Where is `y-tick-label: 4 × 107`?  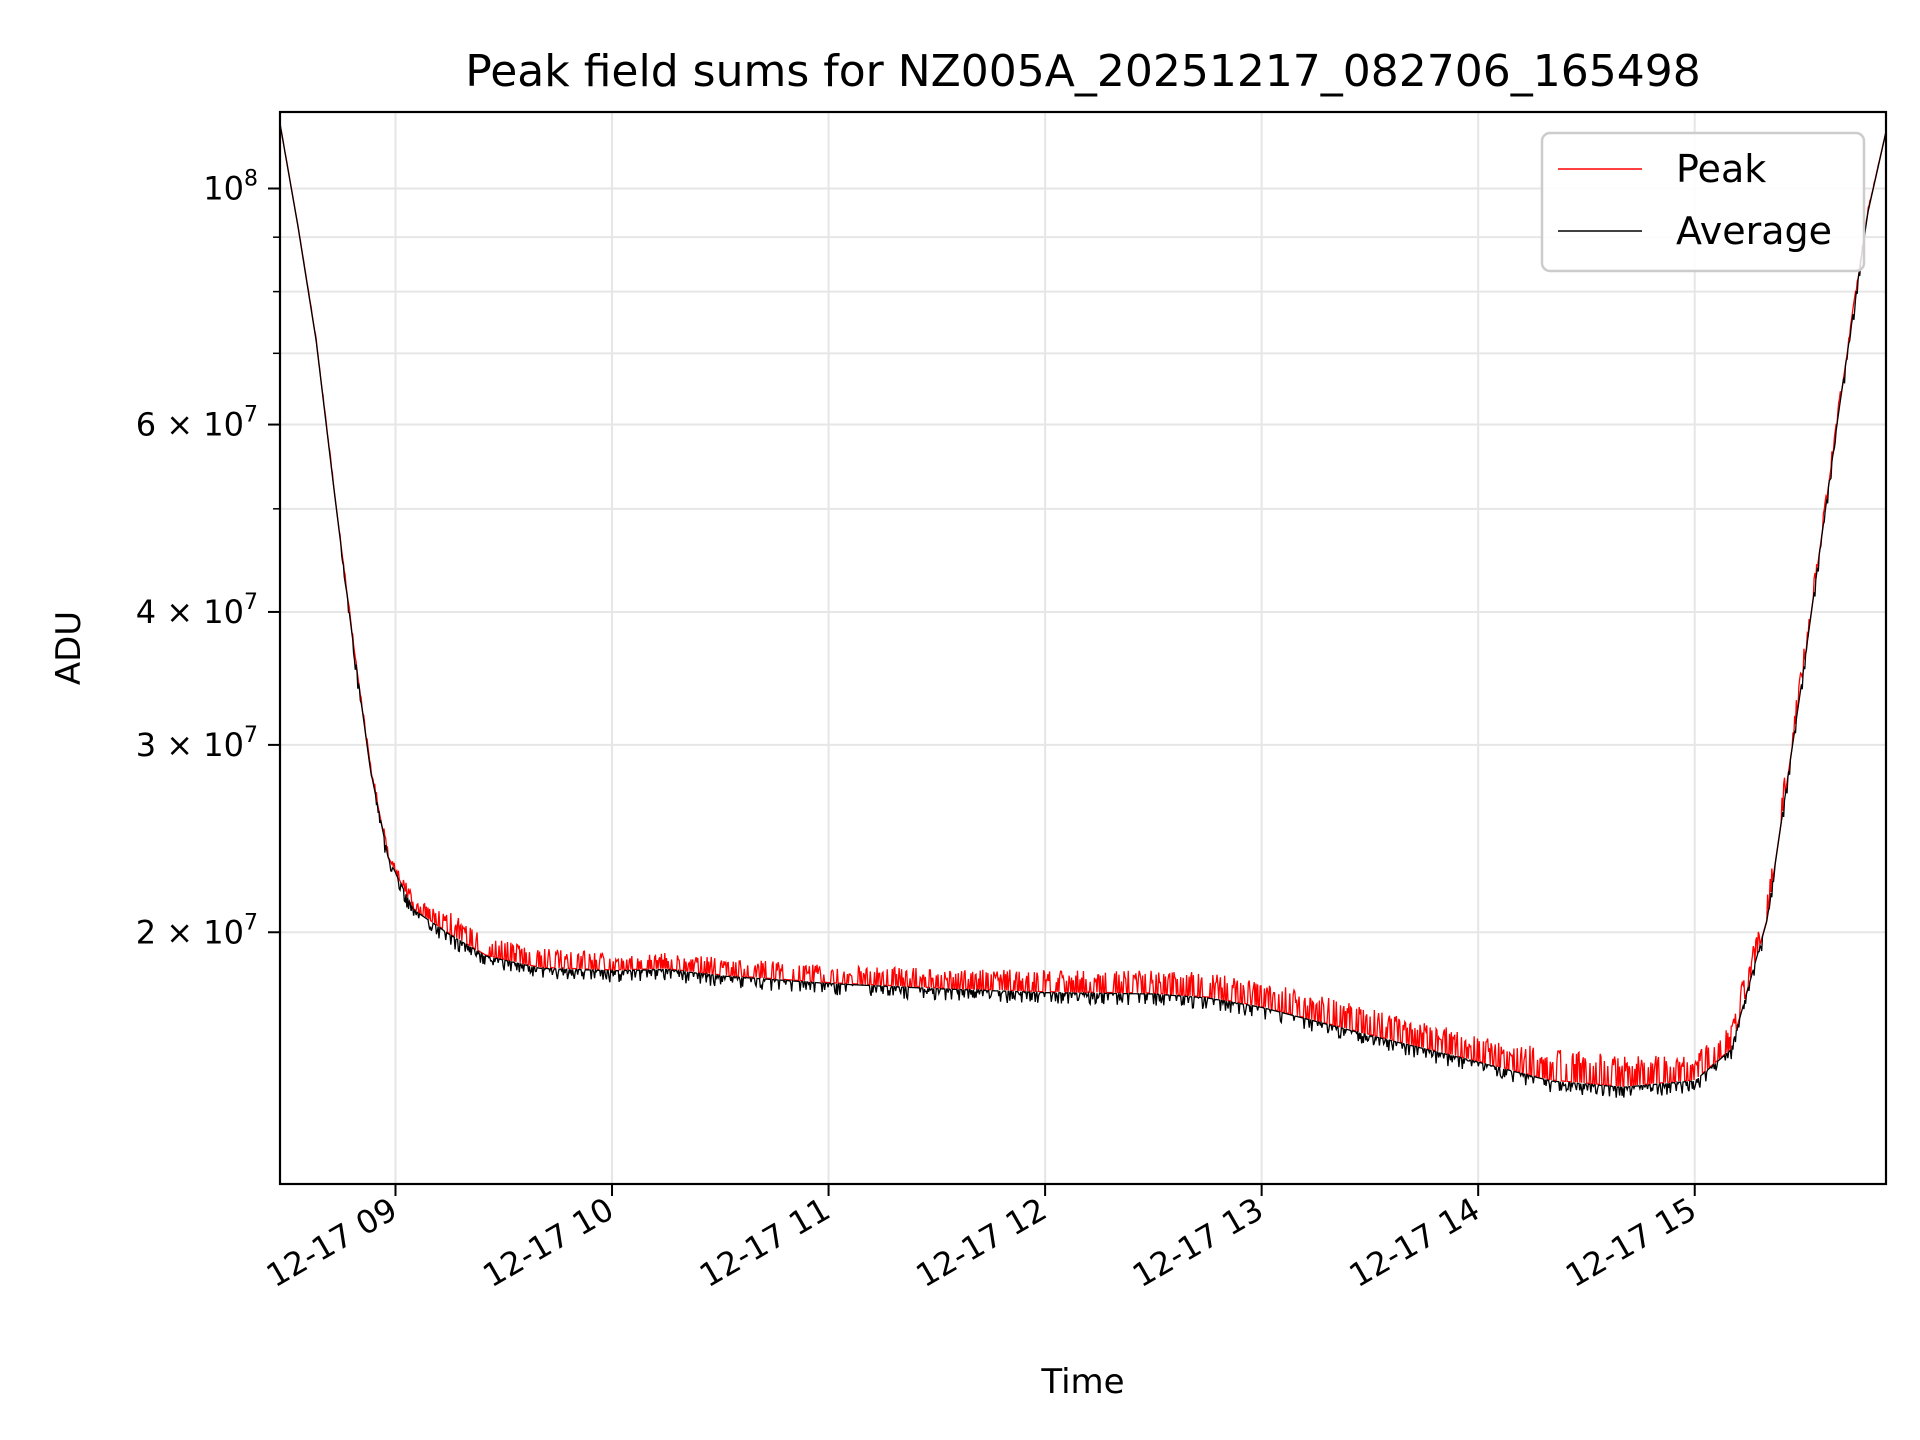 y-tick-label: 4 × 107 is located at coordinates (197, 610).